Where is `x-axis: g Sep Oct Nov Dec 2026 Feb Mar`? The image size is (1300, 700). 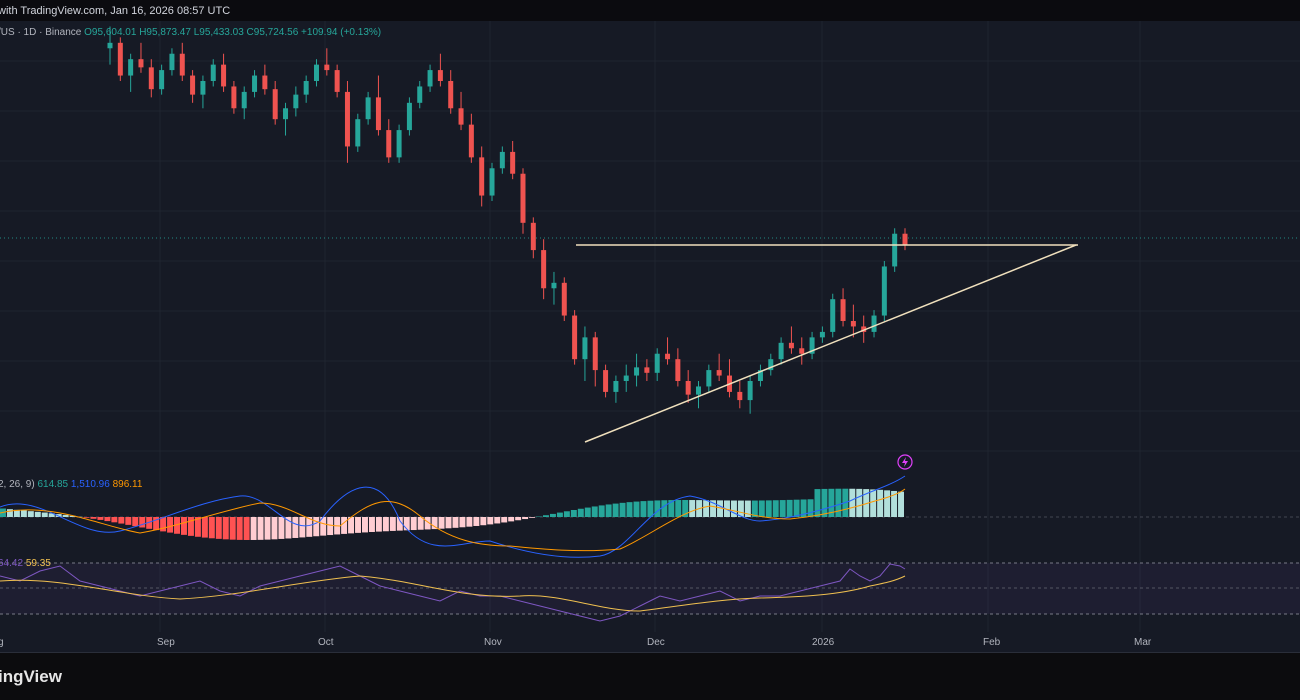
x-axis: g Sep Oct Nov Dec 2026 Feb Mar is located at coordinates (576, 642).